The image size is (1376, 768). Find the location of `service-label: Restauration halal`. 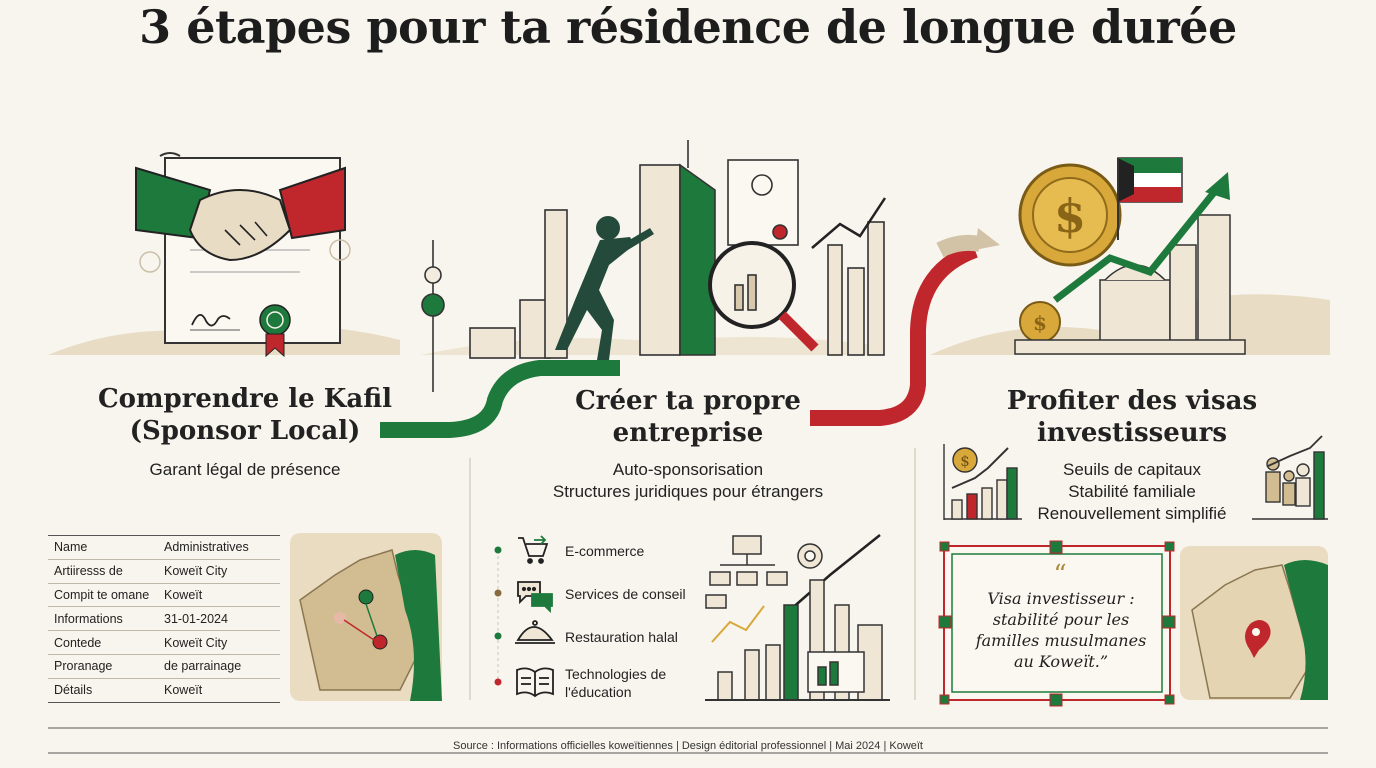

service-label: Restauration halal is located at coordinates (621, 637).